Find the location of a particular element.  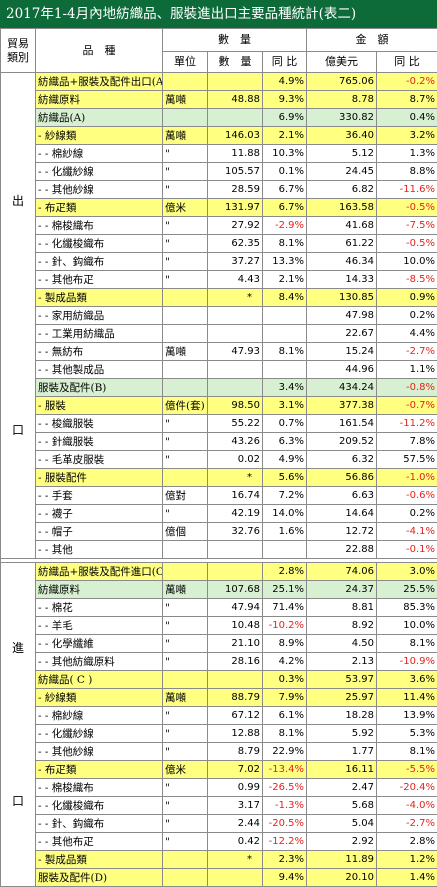

row-item-name: - - 其他紗線 is located at coordinates (99, 752).